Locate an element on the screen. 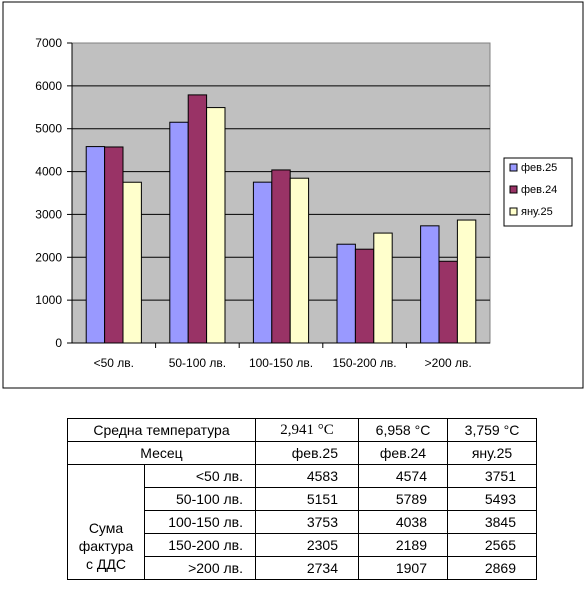 This screenshot has width=588, height=600. month-row: Месец фев.25 фев.24 яну.25 is located at coordinates (302, 453).